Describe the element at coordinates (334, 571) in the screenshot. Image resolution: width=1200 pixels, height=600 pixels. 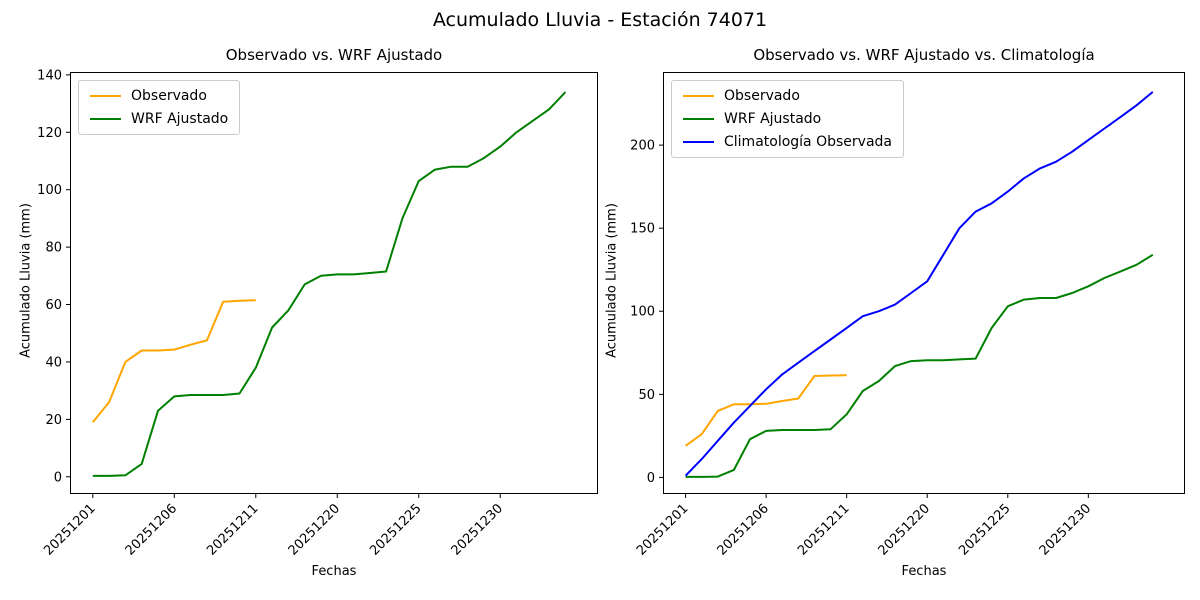
I see `left-chart-xlabel: Fechas` at that location.